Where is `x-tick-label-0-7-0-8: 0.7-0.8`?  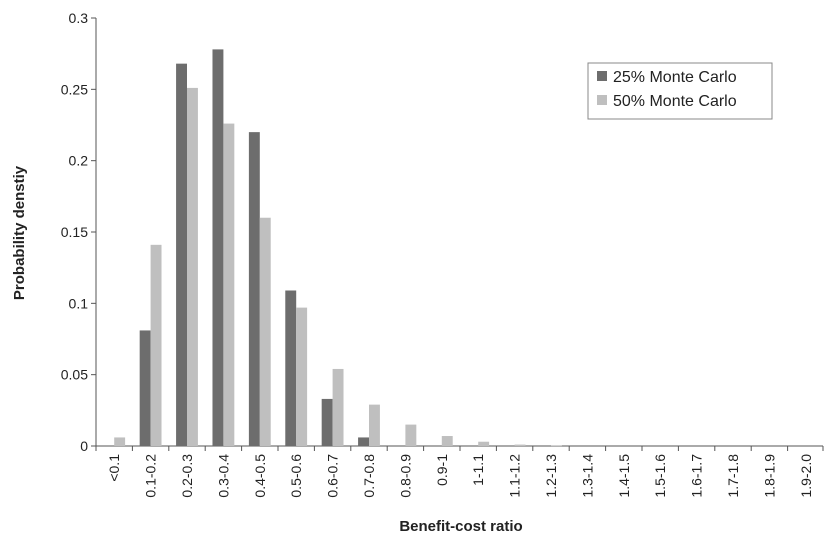 x-tick-label-0-7-0-8: 0.7-0.8 is located at coordinates (369, 476).